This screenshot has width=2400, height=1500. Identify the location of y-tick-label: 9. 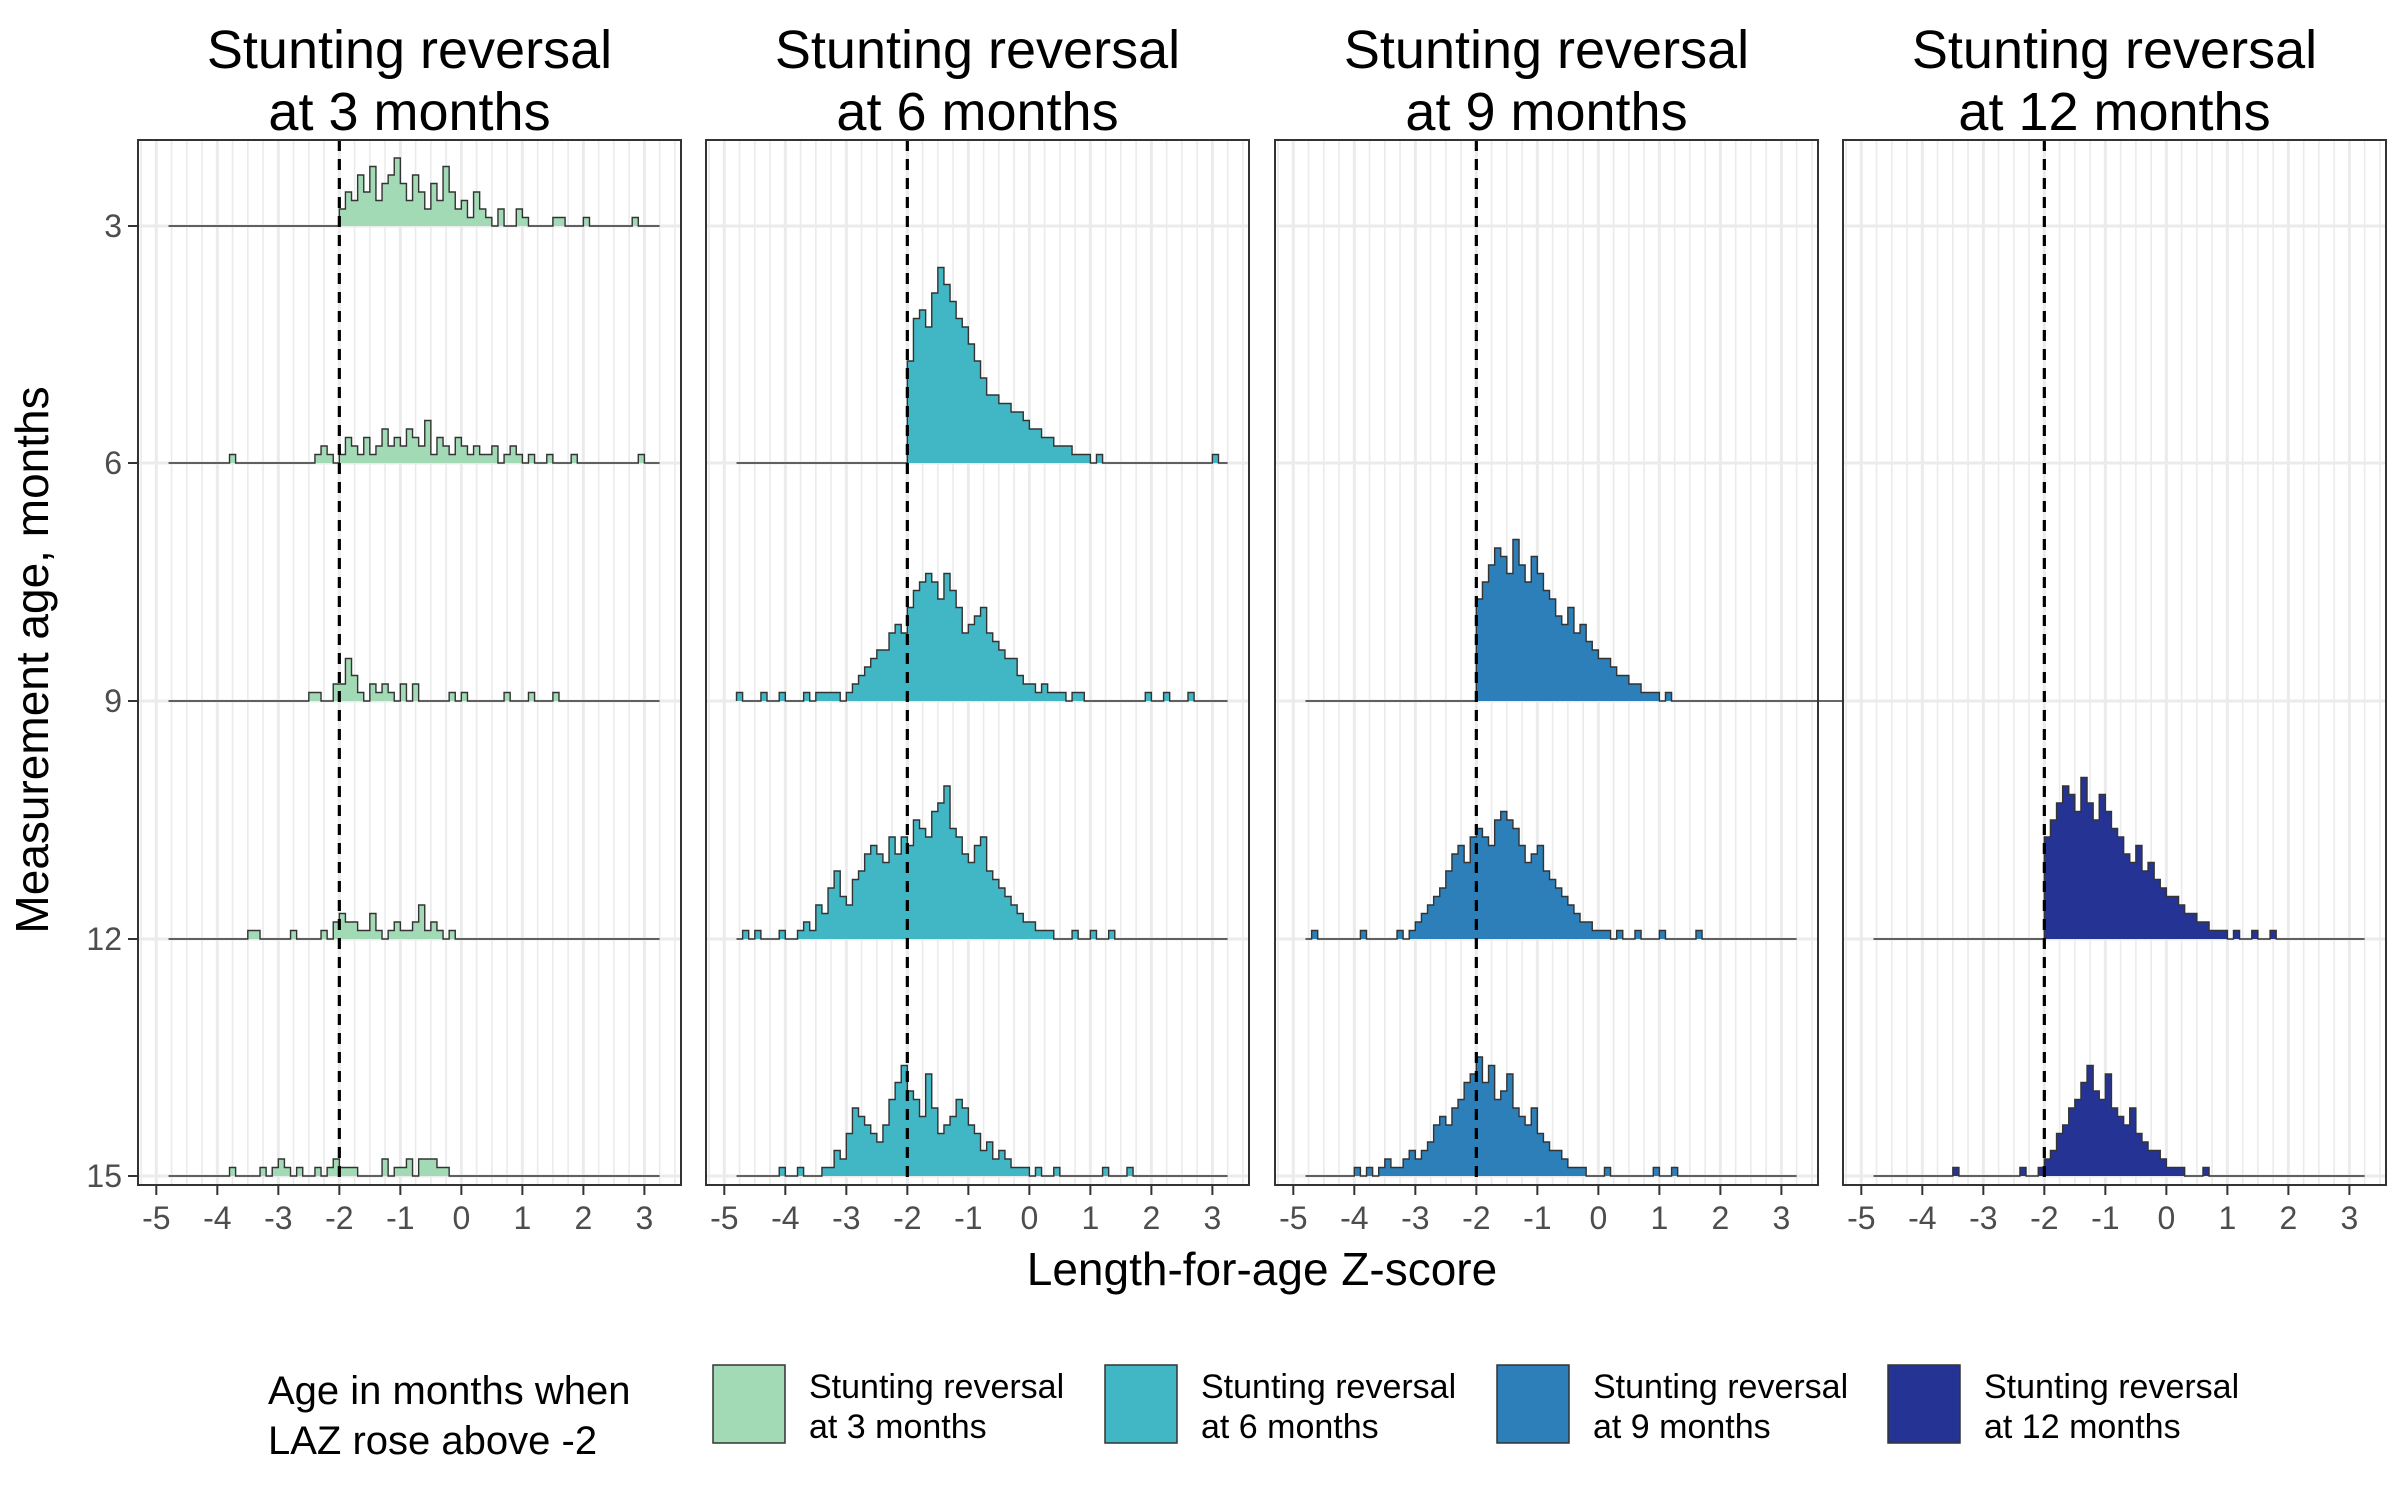
(113, 701).